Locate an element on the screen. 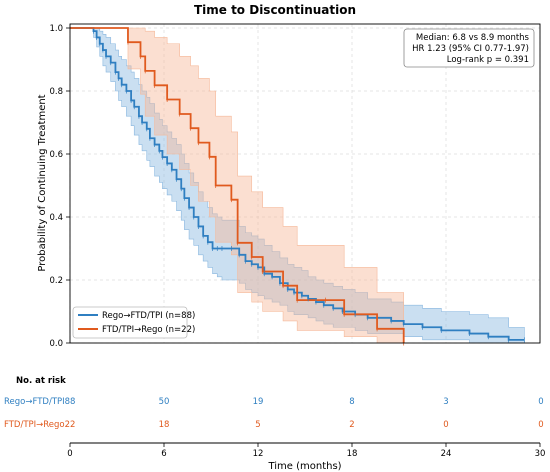 This screenshot has height=472, width=550. risk-value-ftd-rego-12: 5 is located at coordinates (257, 425).